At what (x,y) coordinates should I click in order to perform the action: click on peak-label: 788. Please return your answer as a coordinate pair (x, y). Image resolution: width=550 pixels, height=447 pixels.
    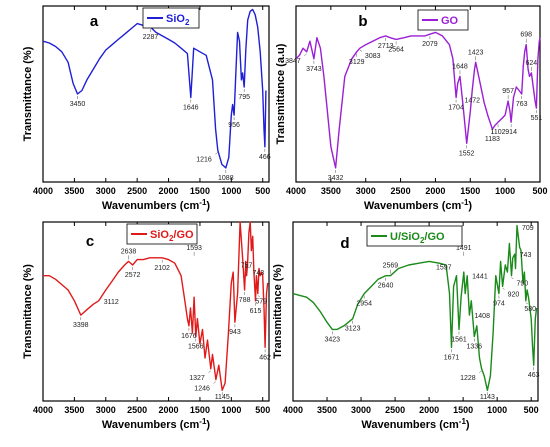
    Looking at the image, I should click on (245, 300).